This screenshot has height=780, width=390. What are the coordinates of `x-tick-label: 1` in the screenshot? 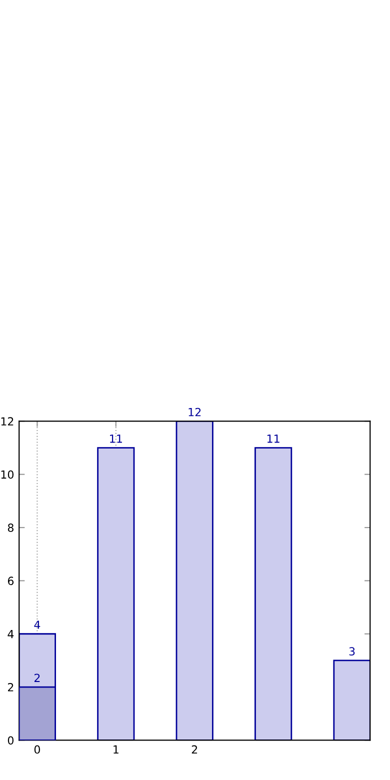 It's located at (116, 749).